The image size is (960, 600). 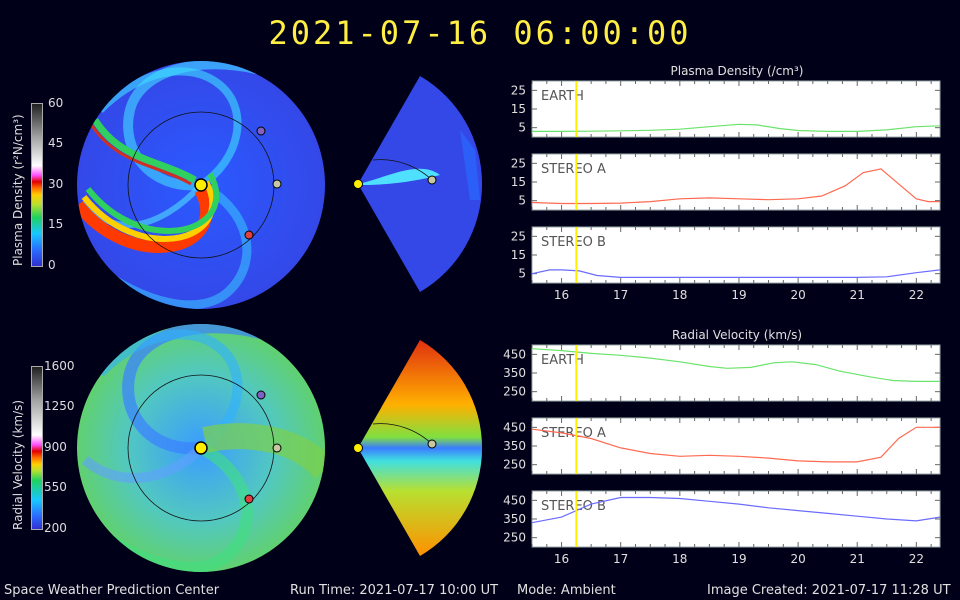 What do you see at coordinates (480, 33) in the screenshot?
I see `timestamp-title: 2021-07-16 06:00:00` at bounding box center [480, 33].